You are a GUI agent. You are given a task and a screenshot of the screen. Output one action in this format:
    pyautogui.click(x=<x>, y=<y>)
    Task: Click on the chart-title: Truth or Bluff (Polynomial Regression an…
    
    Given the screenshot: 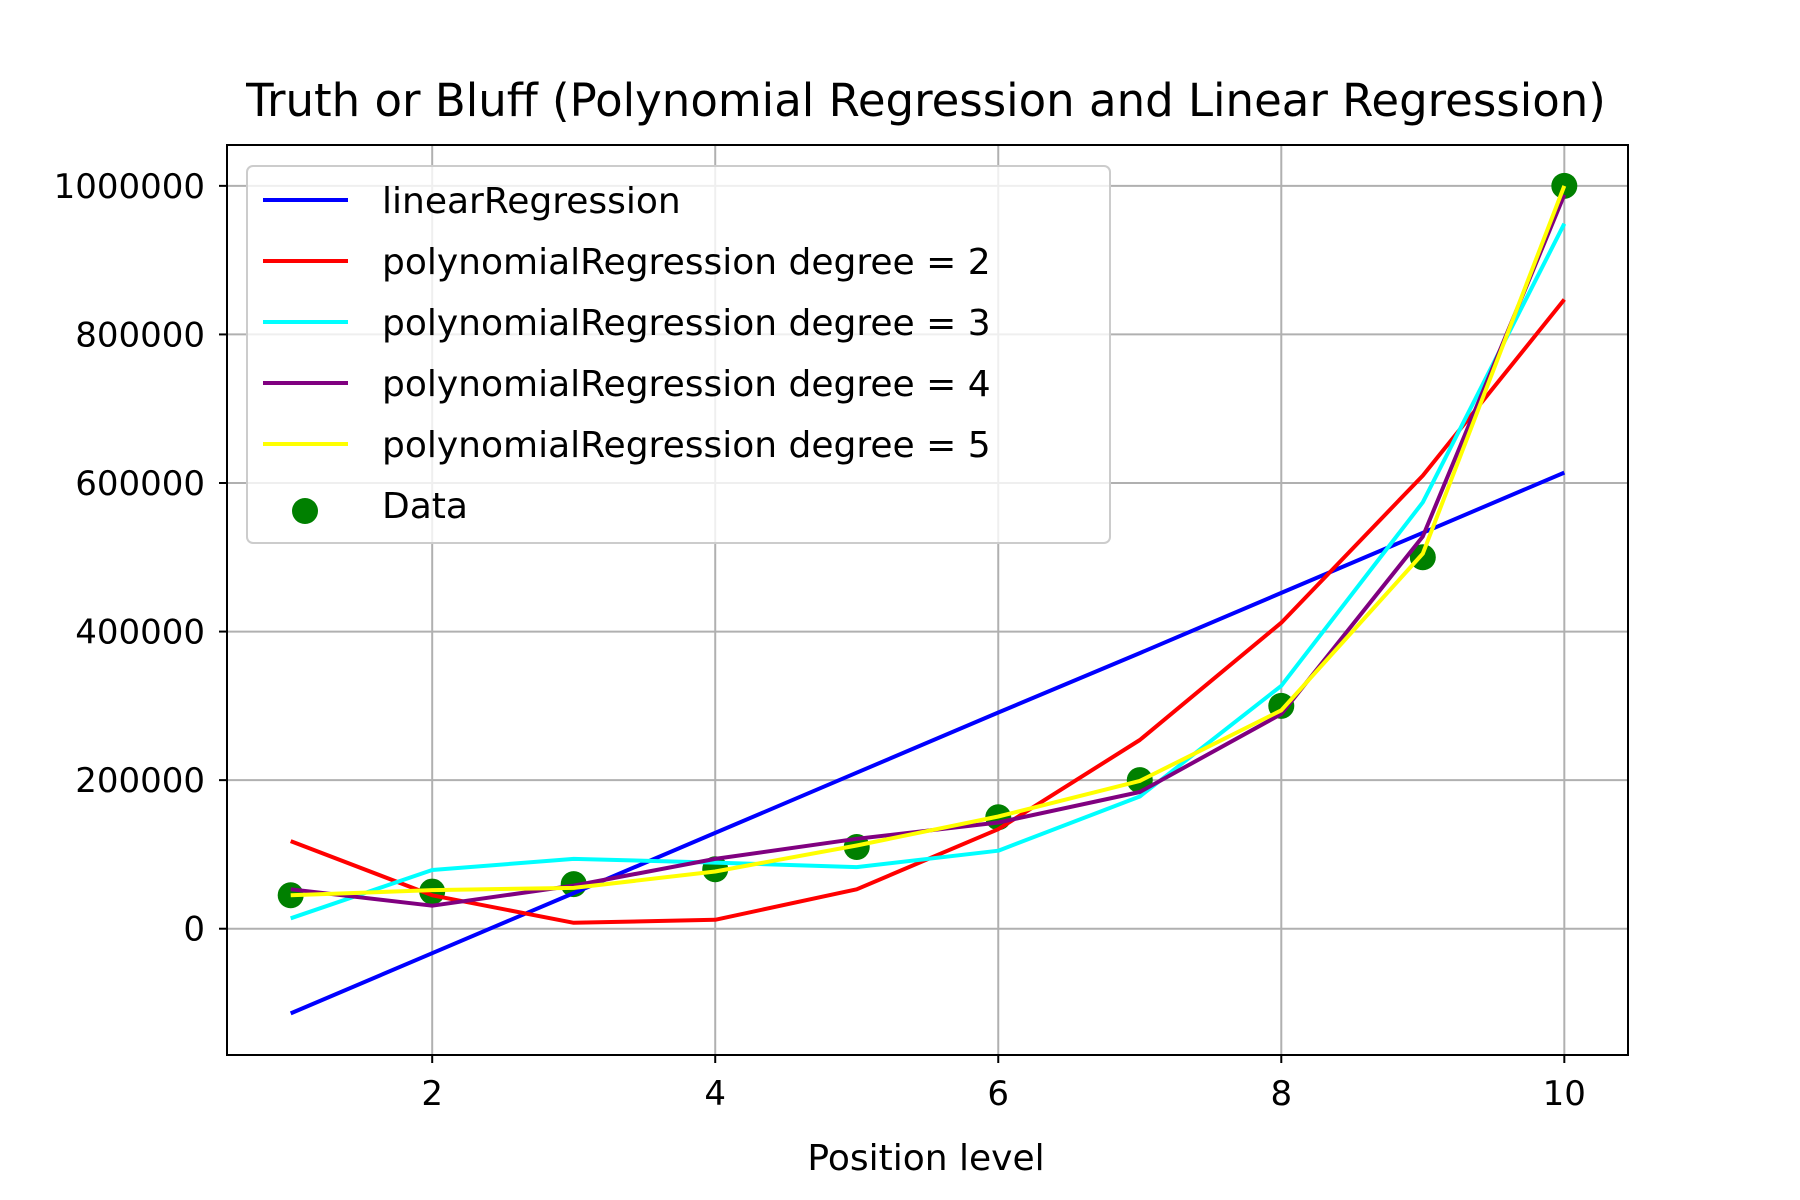 What is the action you would take?
    pyautogui.click(x=925, y=100)
    